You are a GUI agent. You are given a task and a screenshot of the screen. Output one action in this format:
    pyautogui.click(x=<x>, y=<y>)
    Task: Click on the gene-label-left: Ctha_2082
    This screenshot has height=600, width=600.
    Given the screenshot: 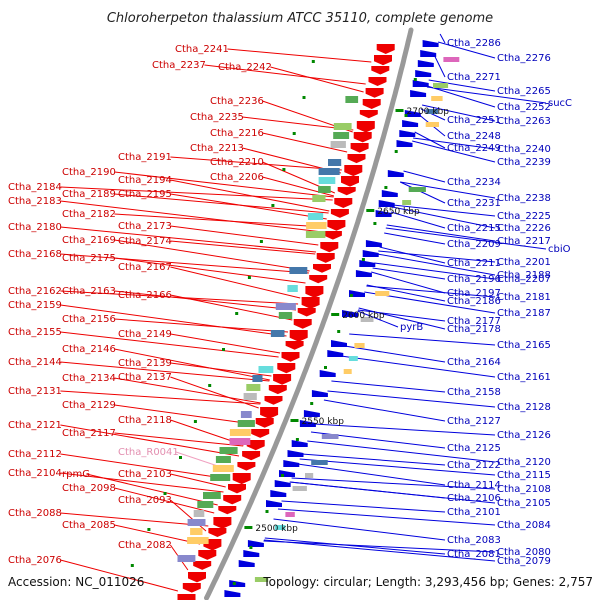 What is the action you would take?
    pyautogui.click(x=145, y=545)
    